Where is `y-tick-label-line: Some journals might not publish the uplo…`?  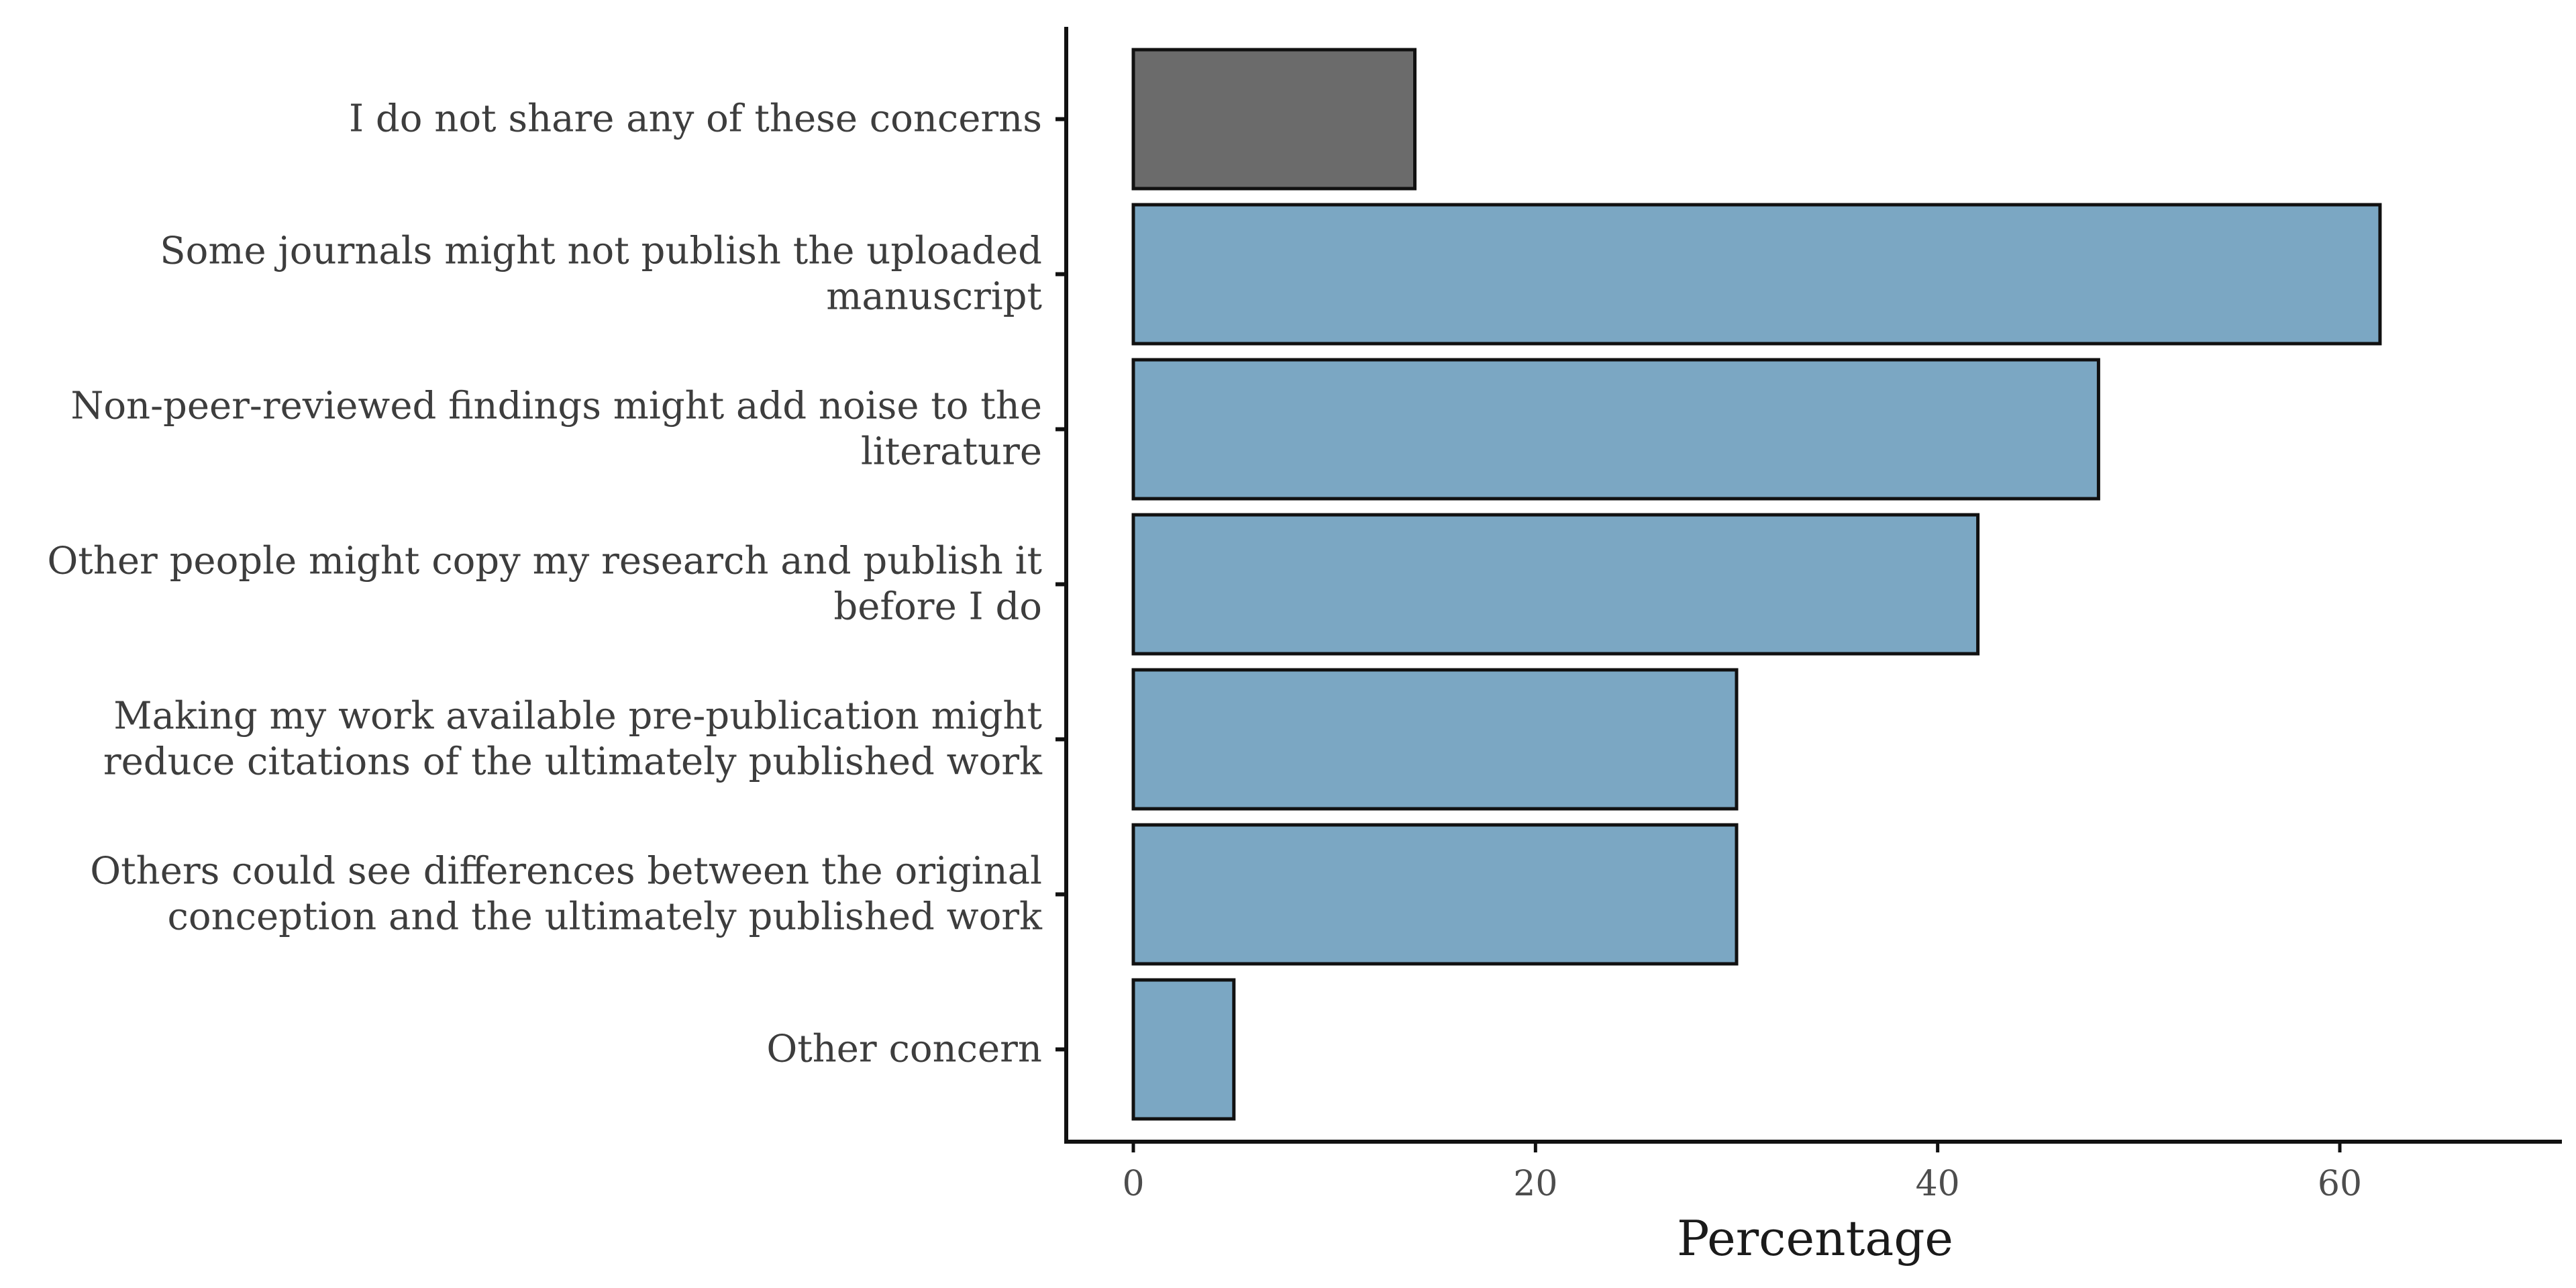 y-tick-label-line: Some journals might not publish the uplo… is located at coordinates (601, 251).